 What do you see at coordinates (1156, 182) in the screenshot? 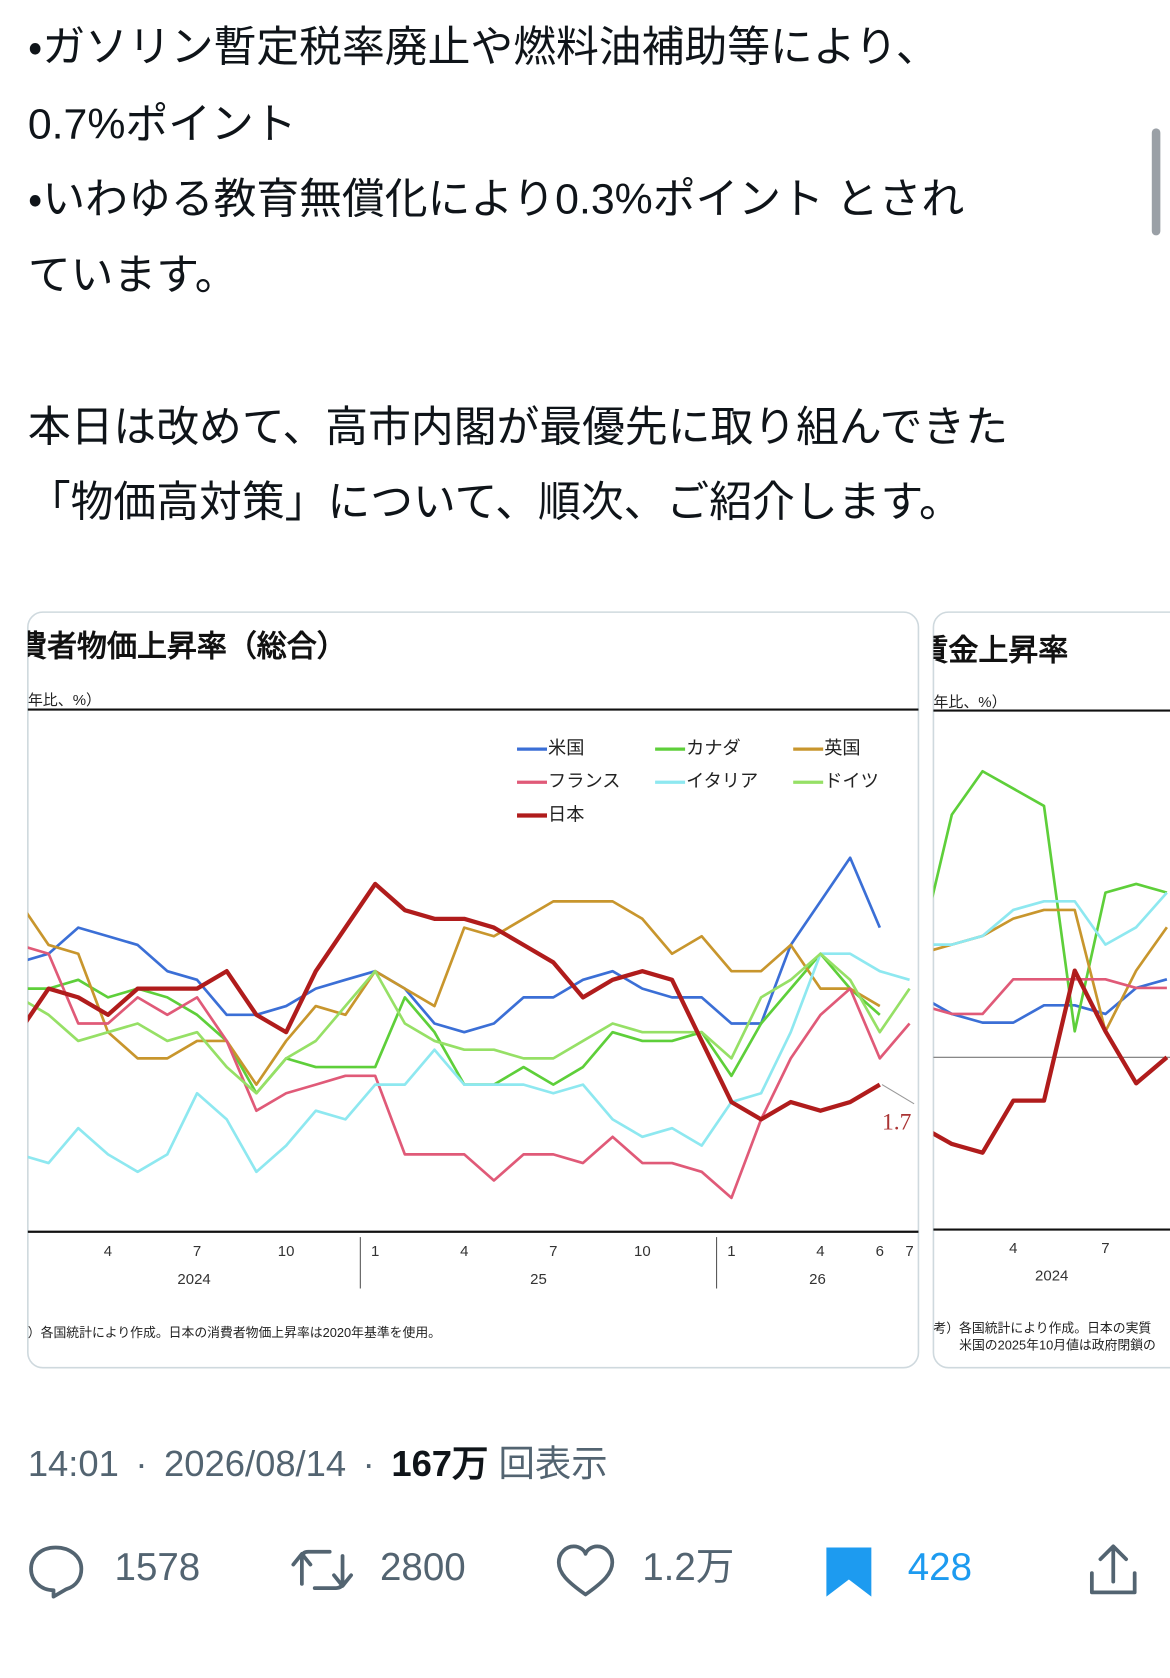
I see `scrollbar` at bounding box center [1156, 182].